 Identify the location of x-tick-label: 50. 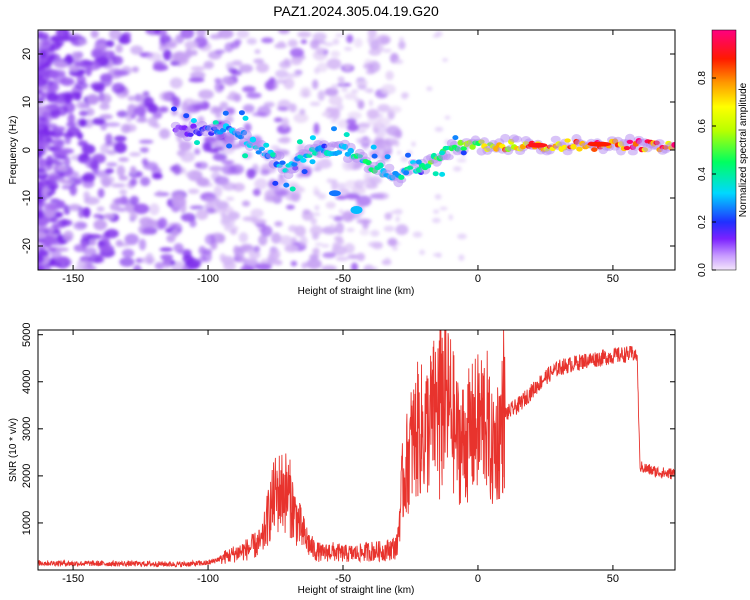
(613, 279).